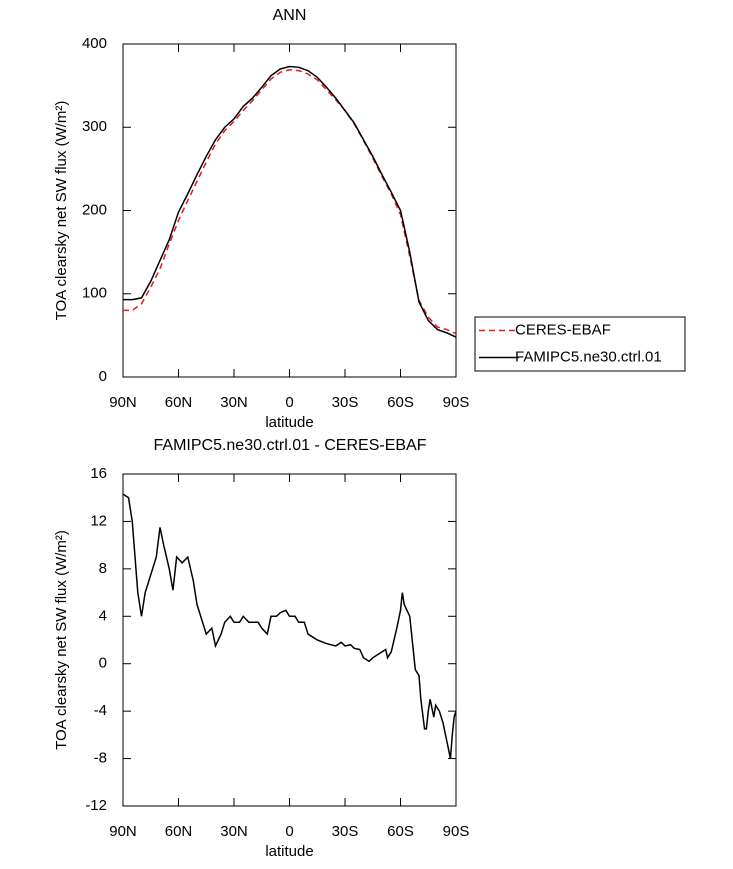  What do you see at coordinates (103, 568) in the screenshot?
I see `y-tick-label: 8` at bounding box center [103, 568].